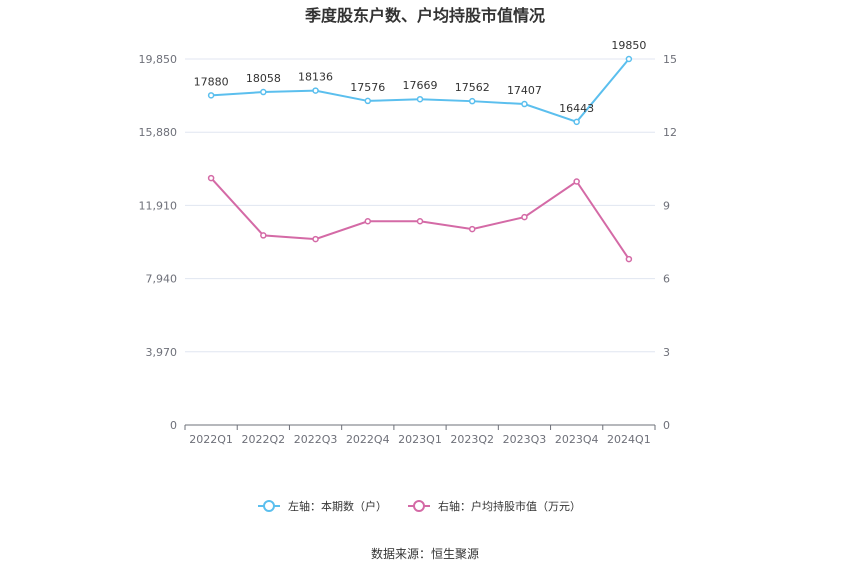 The width and height of the screenshot is (850, 575). I want to click on x-tick-label: 2023Q4, so click(577, 439).